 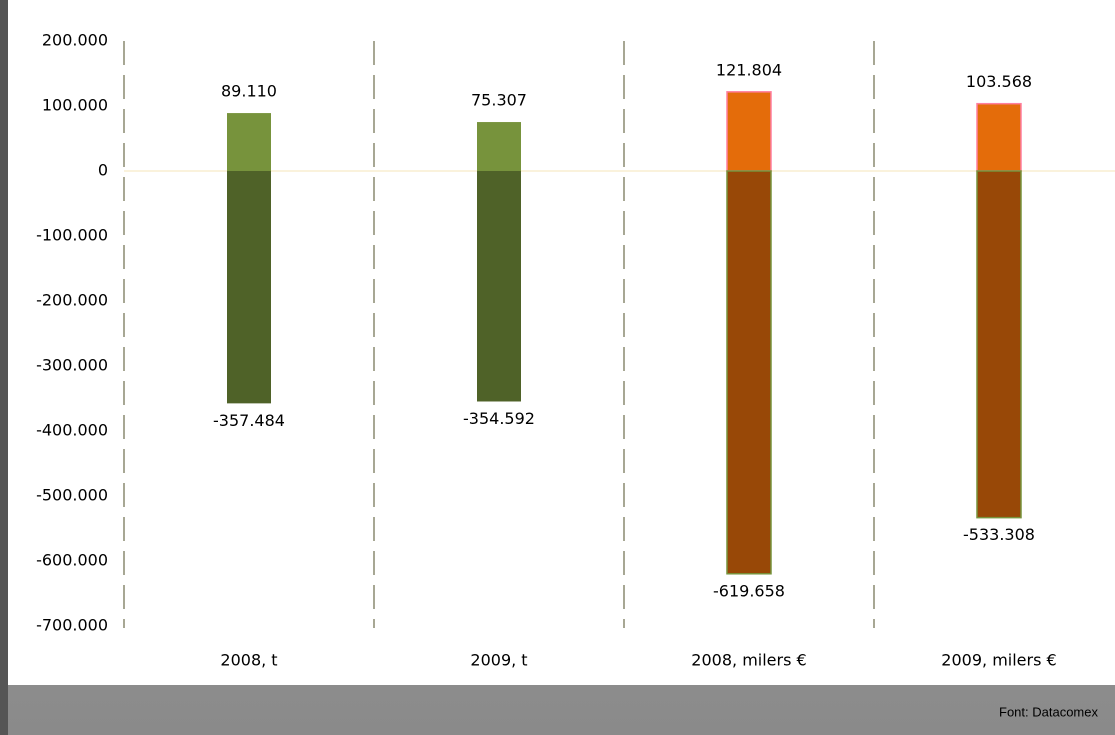 What do you see at coordinates (72, 560) in the screenshot?
I see `y-tick-label: -600.000` at bounding box center [72, 560].